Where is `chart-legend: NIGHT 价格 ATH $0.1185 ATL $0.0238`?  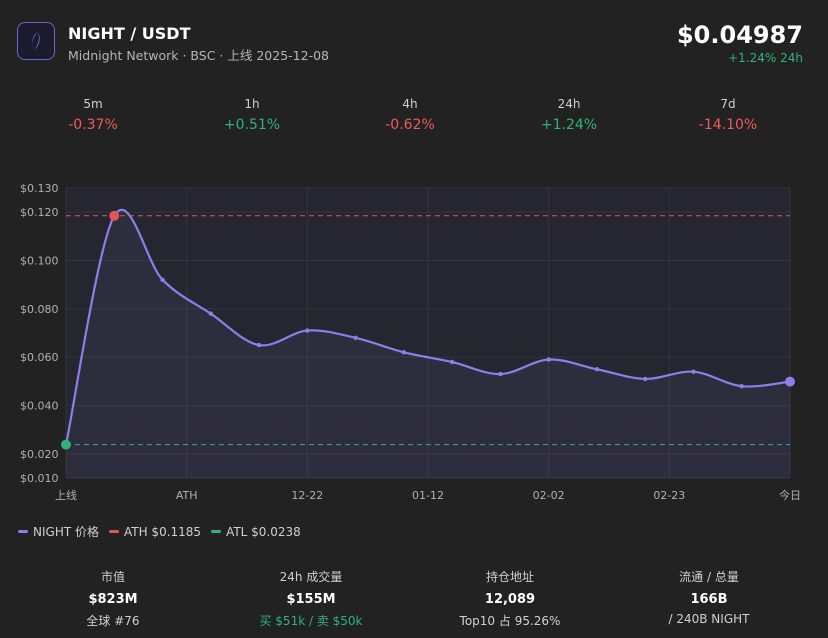
chart-legend: NIGHT 价格 ATH $0.1185 ATL $0.0238 is located at coordinates (164, 531).